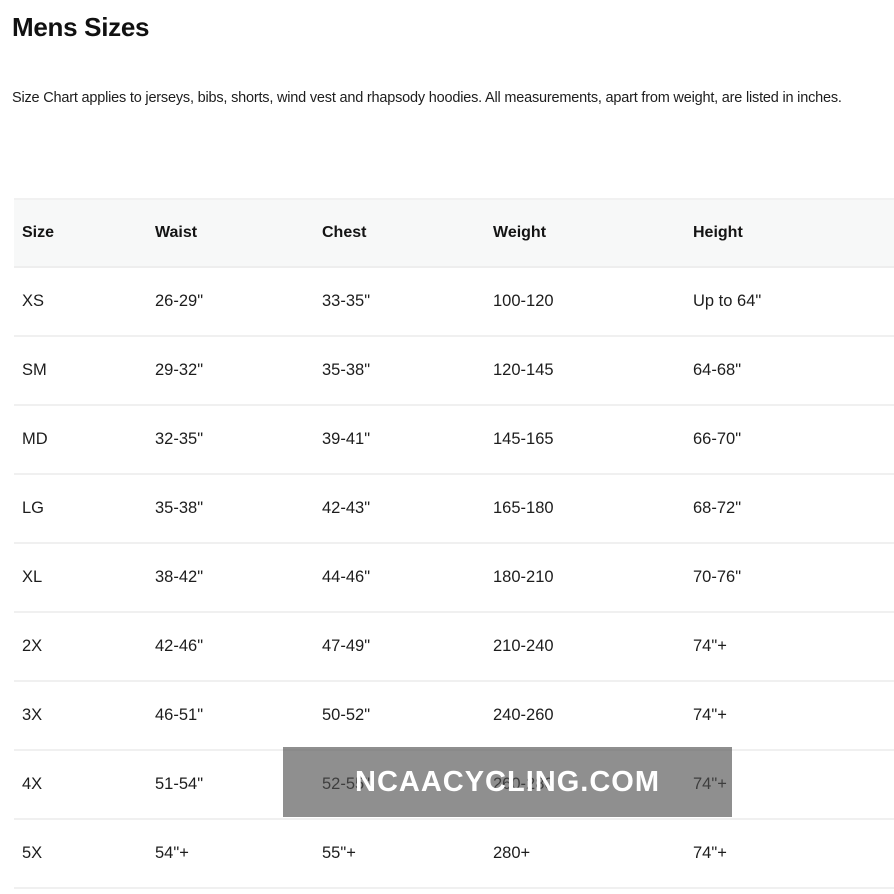  I want to click on chest-cell: 39-41", so click(346, 439).